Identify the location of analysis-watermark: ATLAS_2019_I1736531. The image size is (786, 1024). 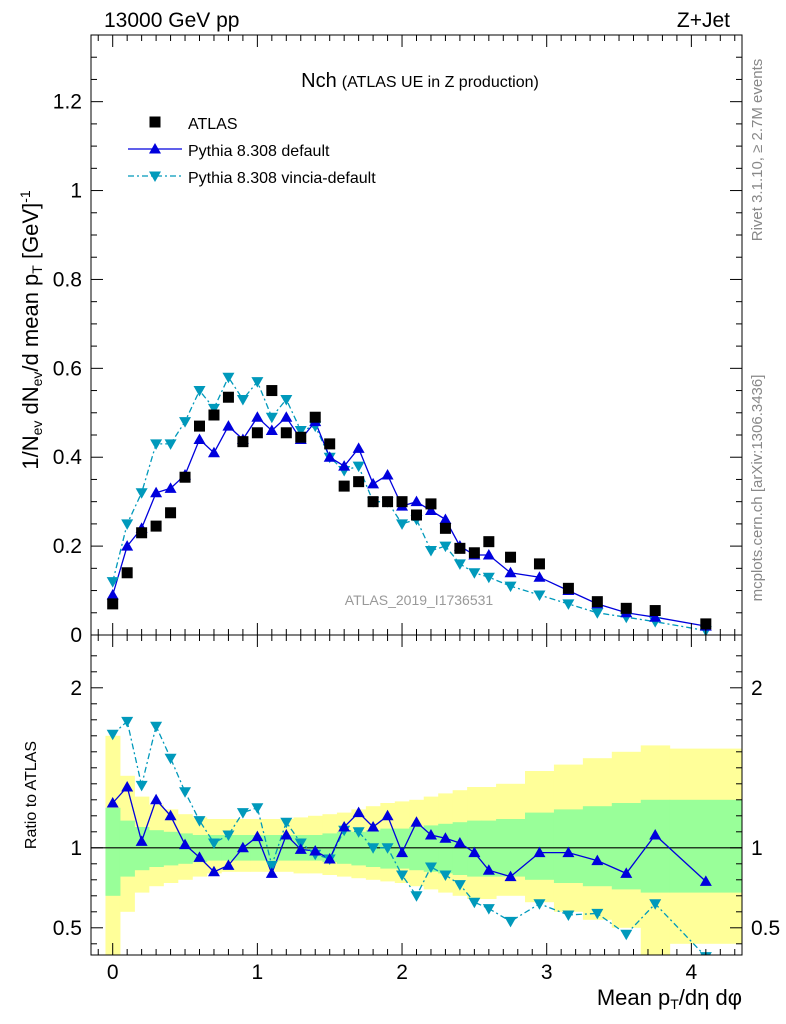
(419, 600).